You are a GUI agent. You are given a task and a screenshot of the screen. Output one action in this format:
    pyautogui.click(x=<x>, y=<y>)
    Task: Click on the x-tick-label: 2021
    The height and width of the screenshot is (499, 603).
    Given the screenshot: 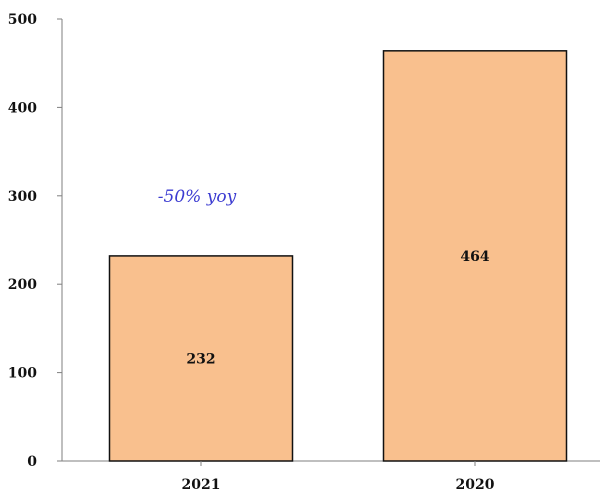 What is the action you would take?
    pyautogui.click(x=201, y=485)
    